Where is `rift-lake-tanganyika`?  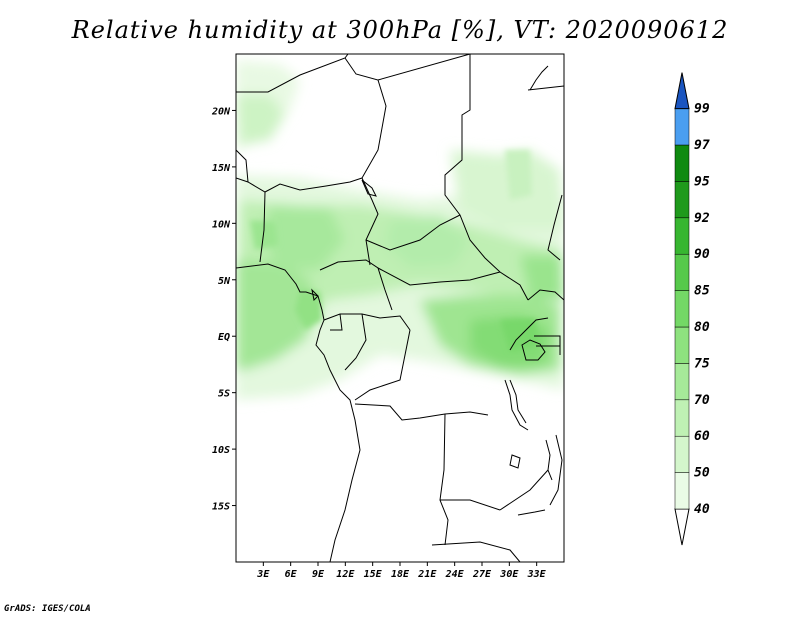
rift-lake-tanganyika is located at coordinates (516, 405).